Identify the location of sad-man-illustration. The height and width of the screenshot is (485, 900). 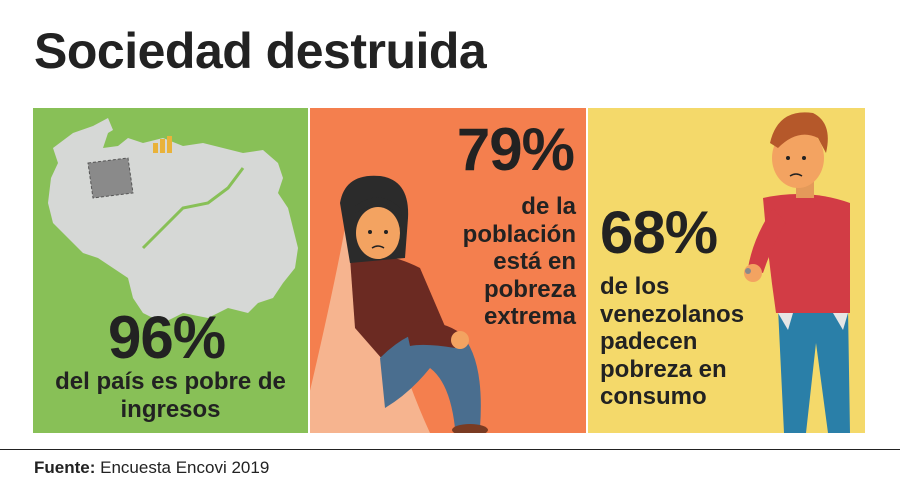
(797, 272).